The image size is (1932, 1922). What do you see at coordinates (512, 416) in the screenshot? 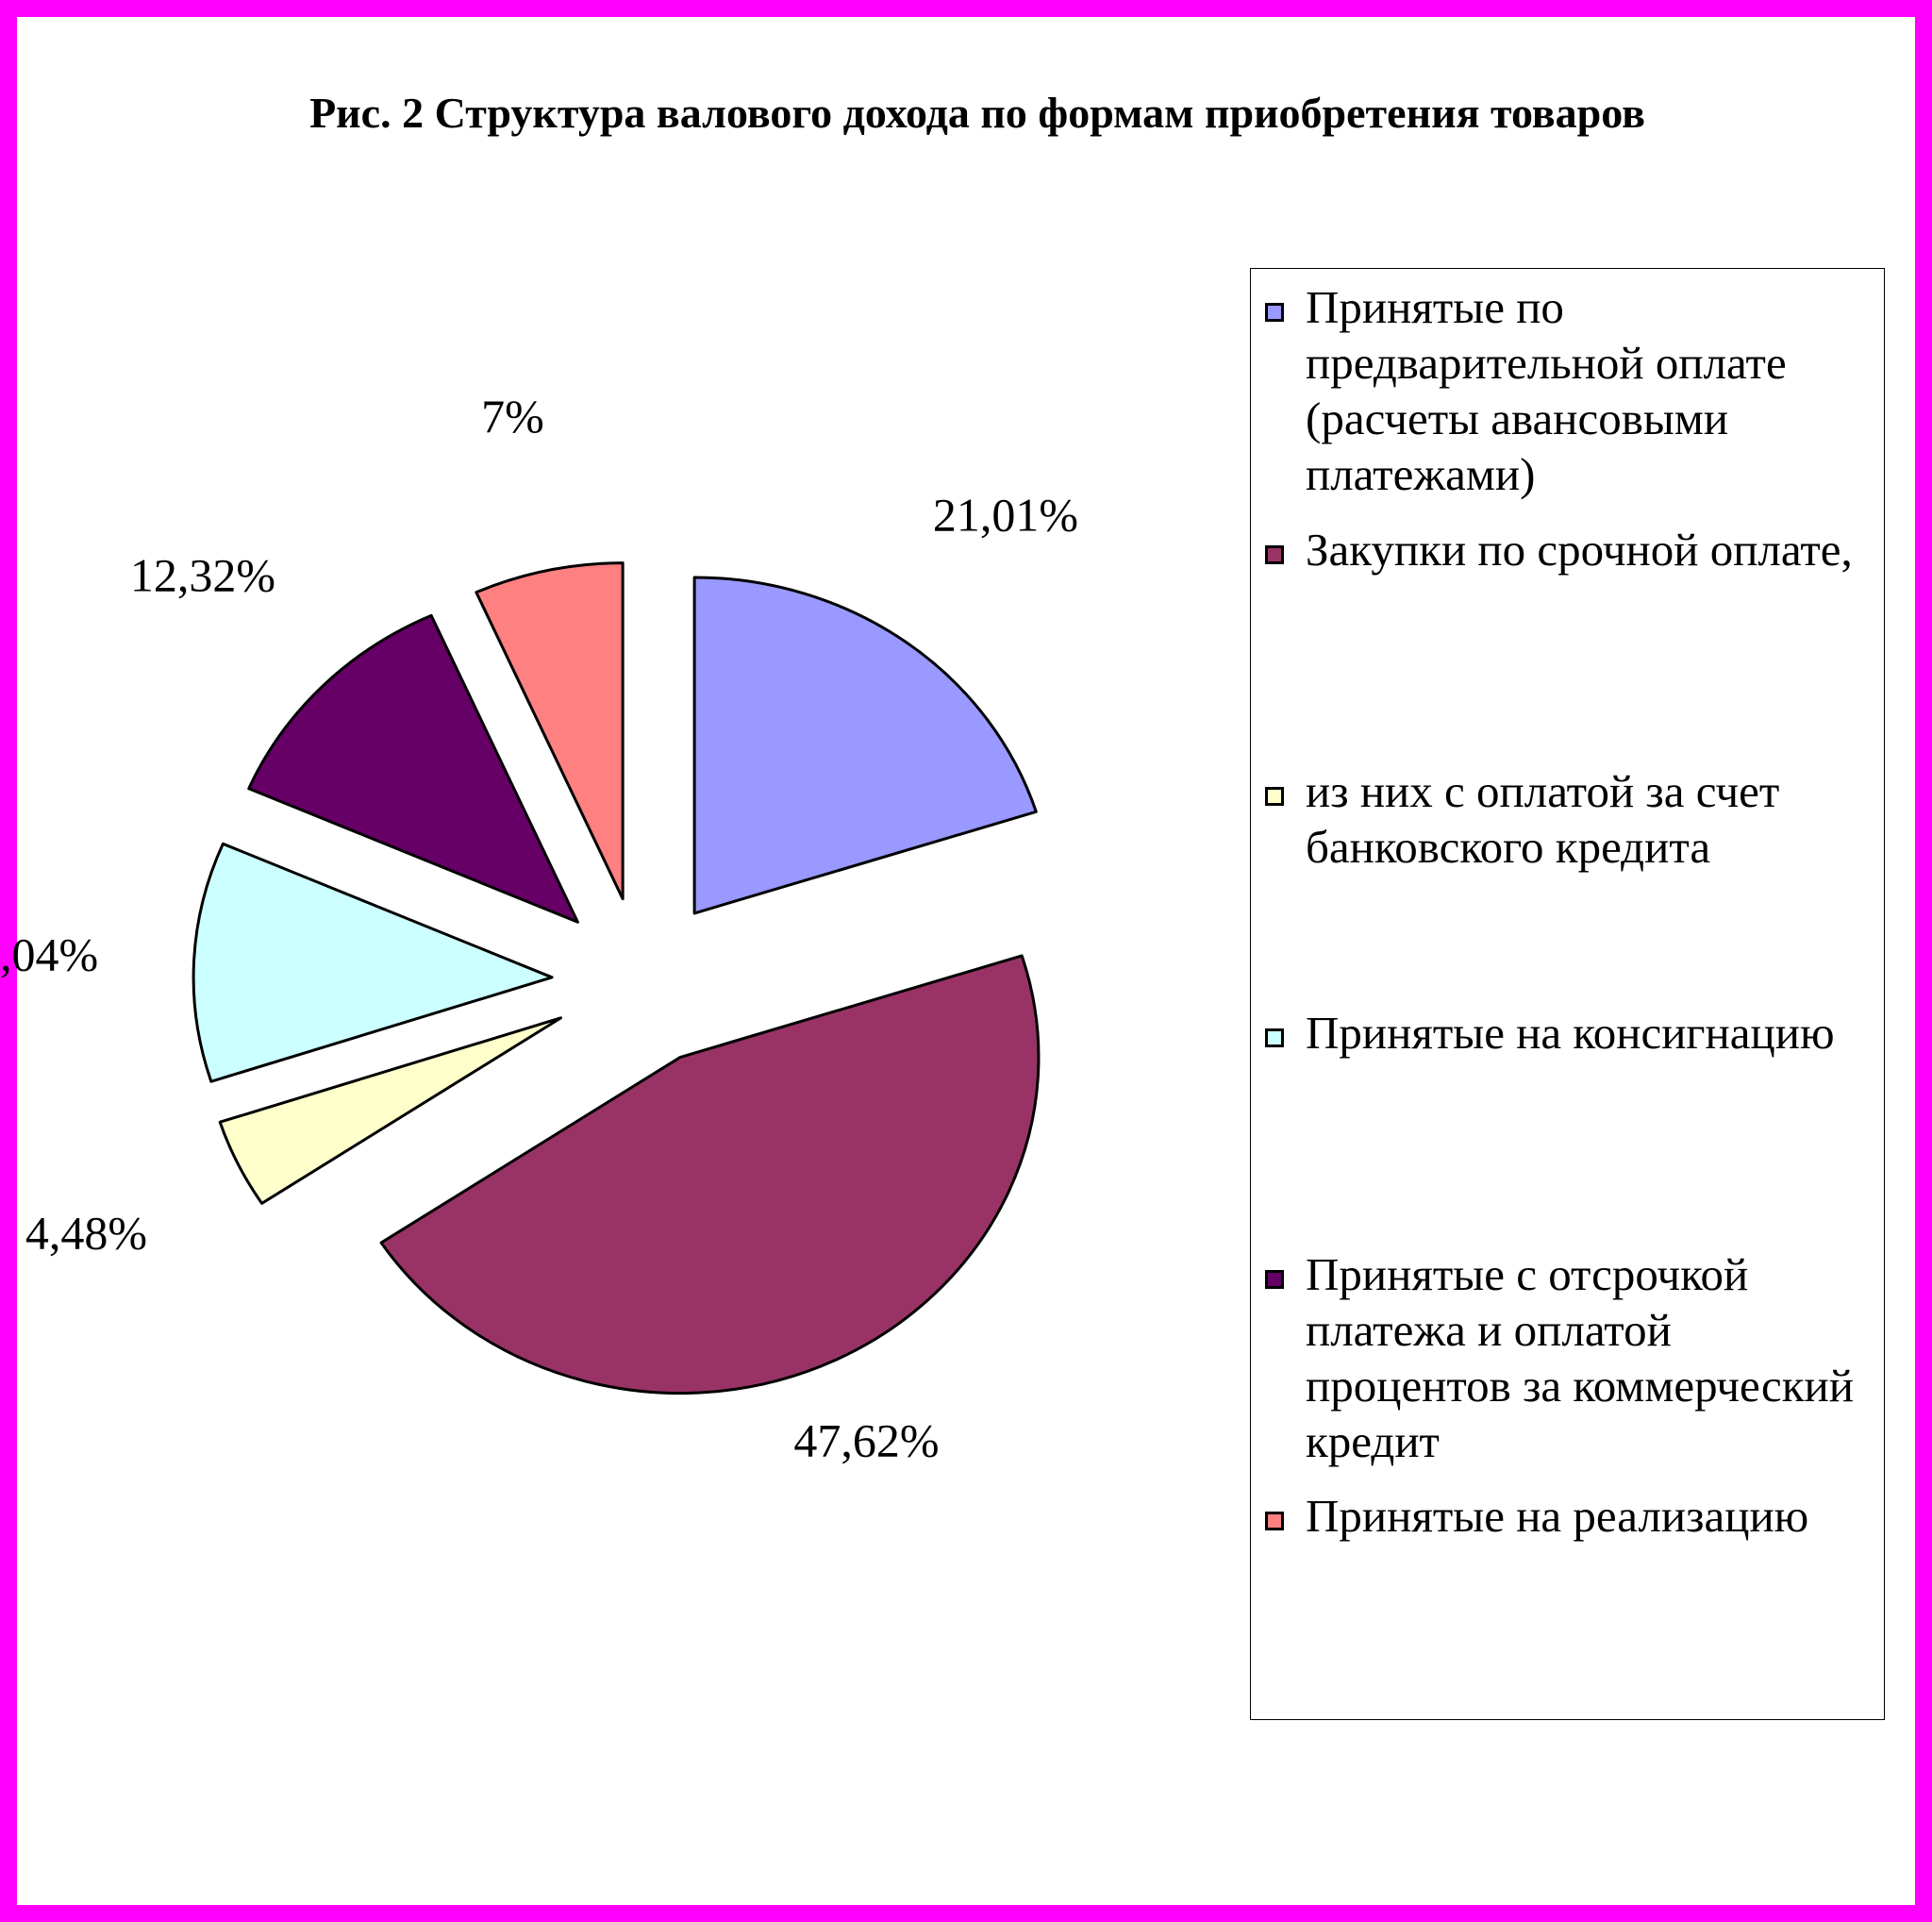
I see `slice-data-label: 7%` at bounding box center [512, 416].